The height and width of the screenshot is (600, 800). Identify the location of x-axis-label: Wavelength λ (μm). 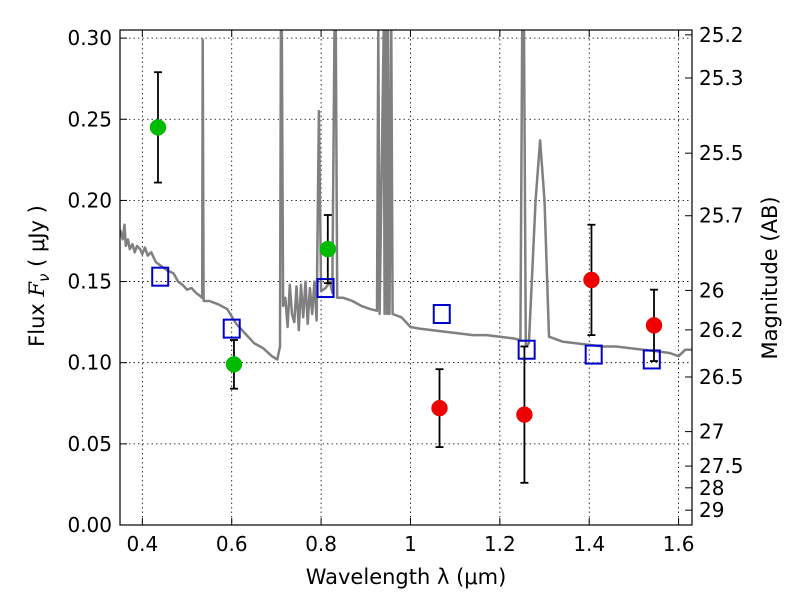
(406, 577).